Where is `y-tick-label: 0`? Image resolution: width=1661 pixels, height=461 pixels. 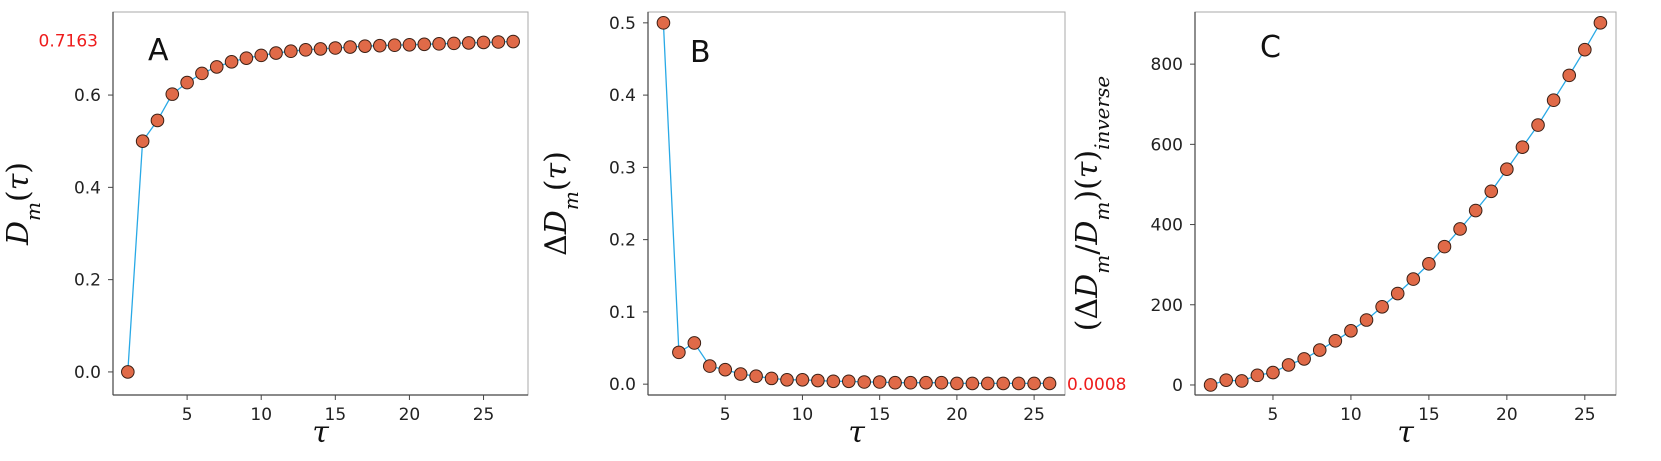
y-tick-label: 0 is located at coordinates (1177, 386).